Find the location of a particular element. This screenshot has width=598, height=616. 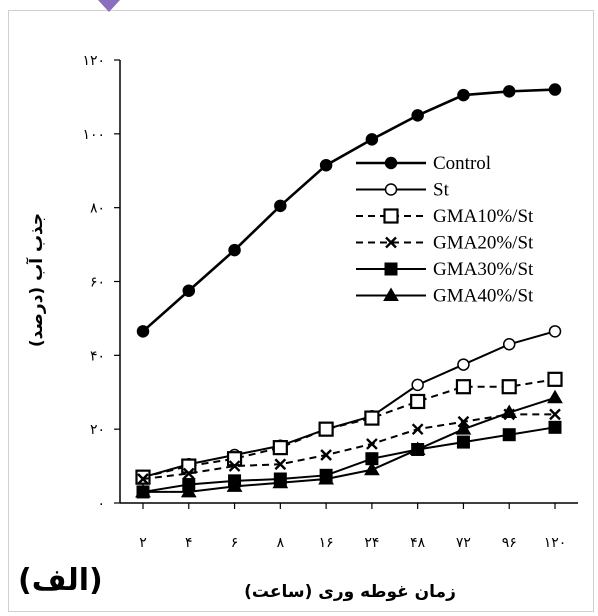

x-tick-label: ۲ is located at coordinates (143, 543).